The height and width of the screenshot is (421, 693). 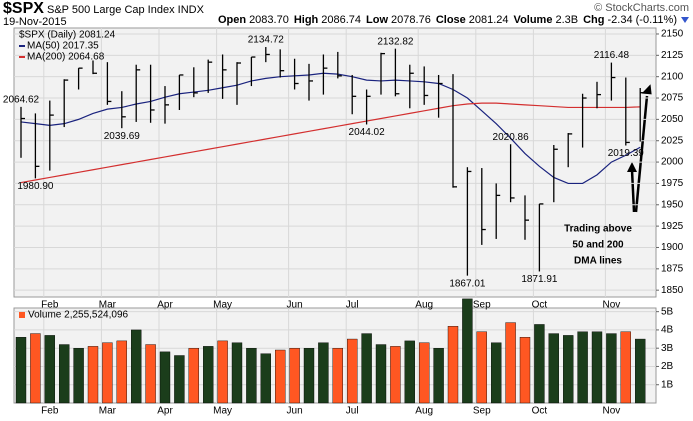 I want to click on quote-value: 2.3B, so click(x=567, y=20).